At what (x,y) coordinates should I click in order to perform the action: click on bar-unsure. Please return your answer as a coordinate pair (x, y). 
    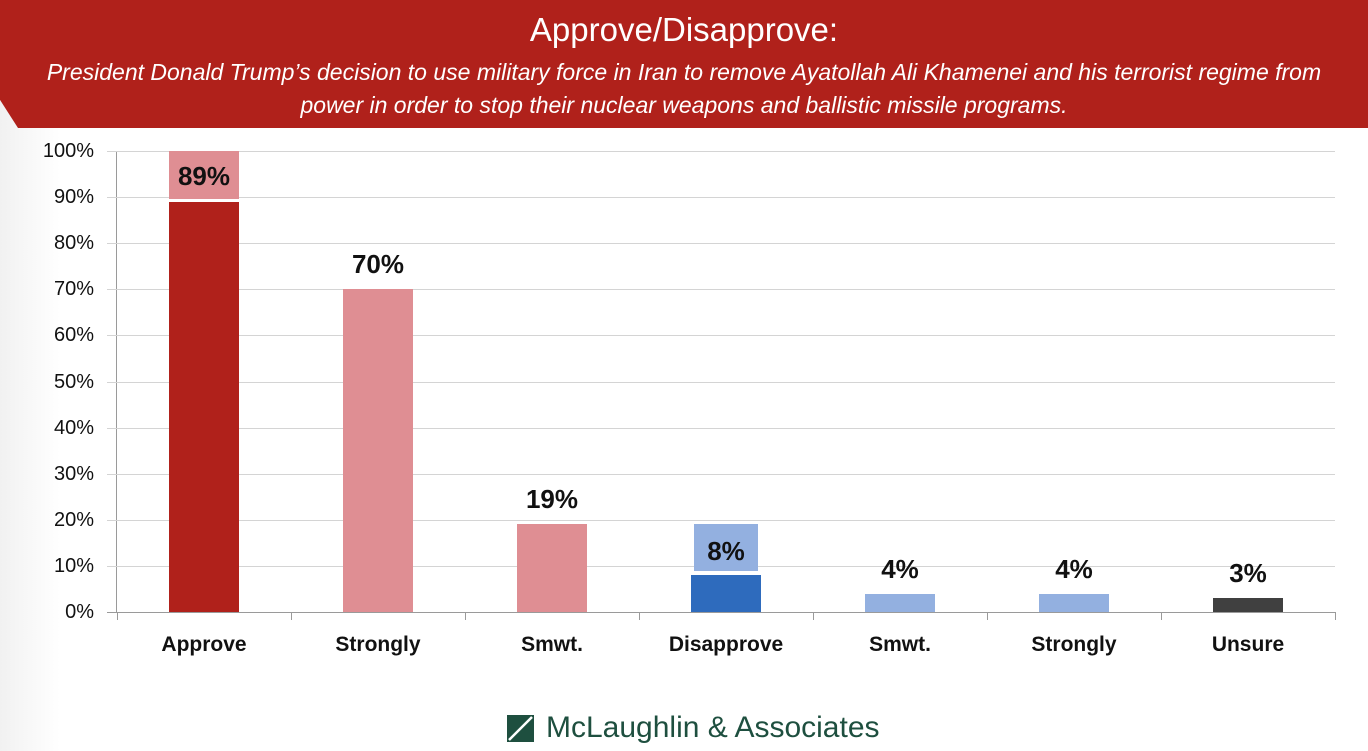
    Looking at the image, I should click on (1248, 605).